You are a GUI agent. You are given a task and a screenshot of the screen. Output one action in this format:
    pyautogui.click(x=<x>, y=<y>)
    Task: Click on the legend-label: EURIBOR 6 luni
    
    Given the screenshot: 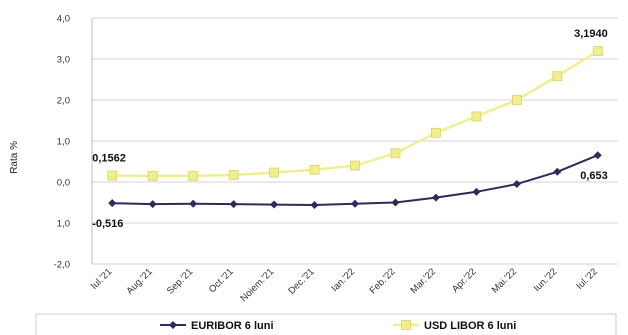 What is the action you would take?
    pyautogui.click(x=232, y=326)
    